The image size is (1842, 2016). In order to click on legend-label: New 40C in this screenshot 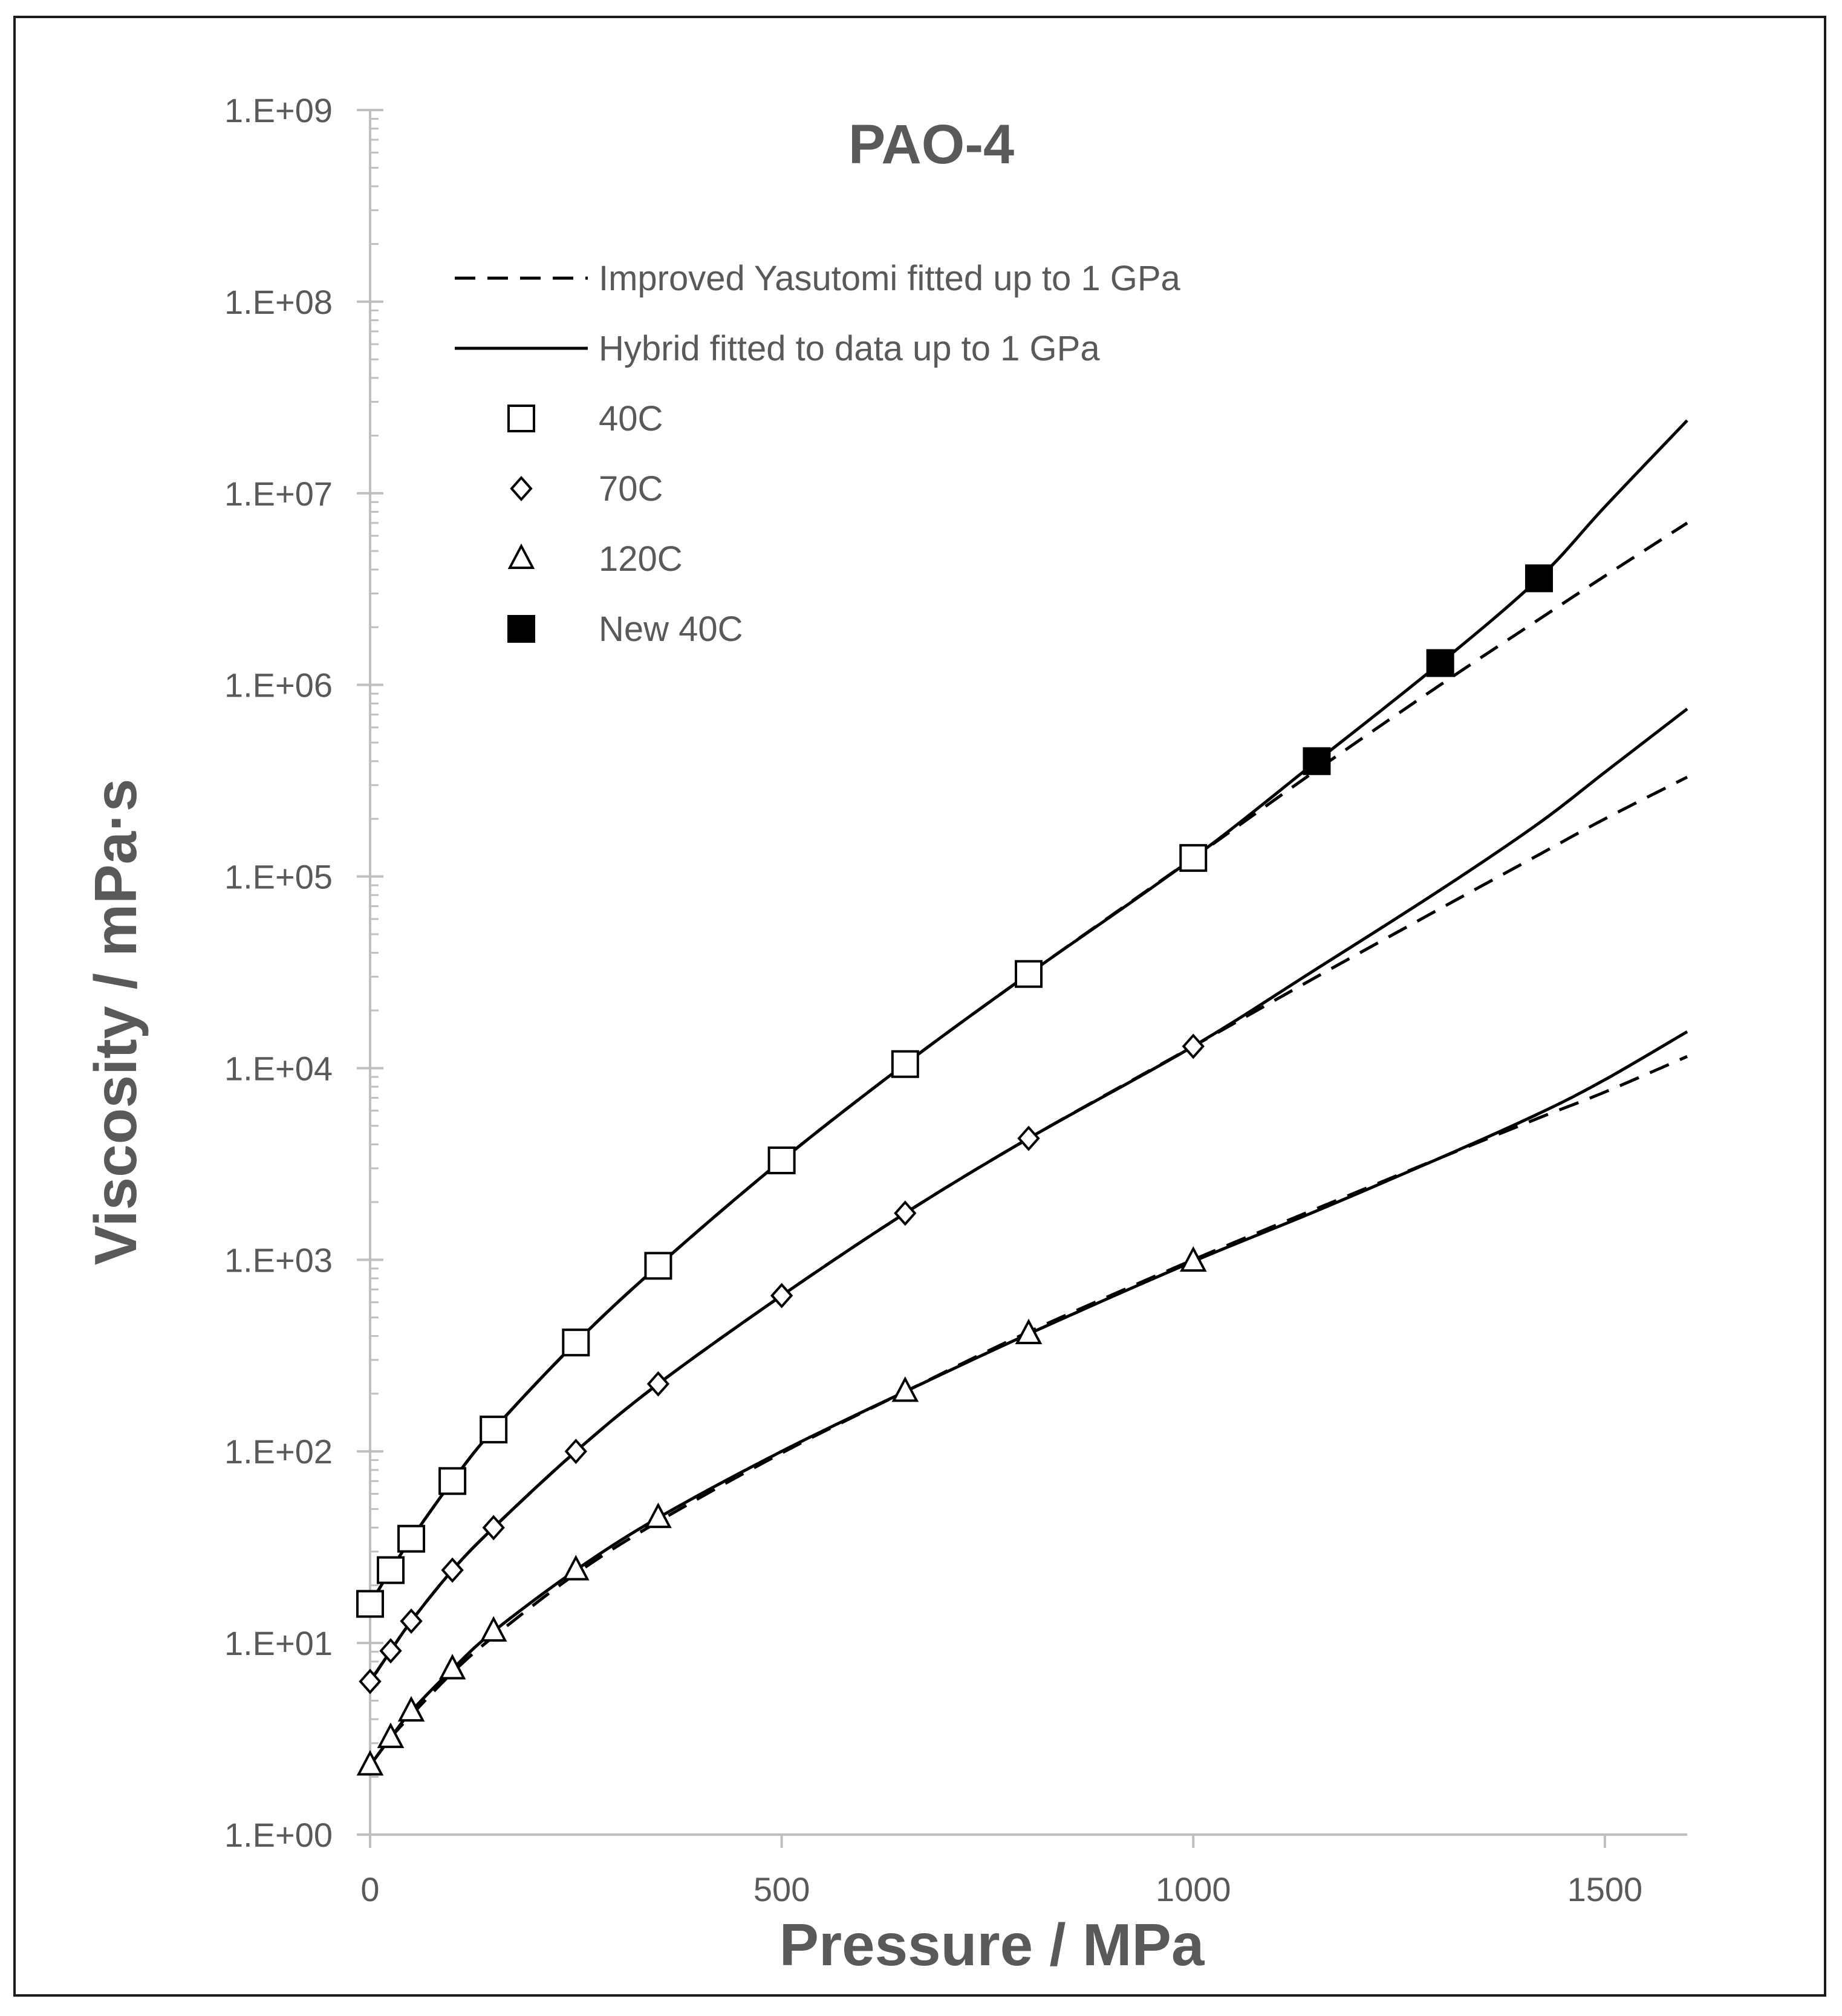, I will do `click(671, 629)`.